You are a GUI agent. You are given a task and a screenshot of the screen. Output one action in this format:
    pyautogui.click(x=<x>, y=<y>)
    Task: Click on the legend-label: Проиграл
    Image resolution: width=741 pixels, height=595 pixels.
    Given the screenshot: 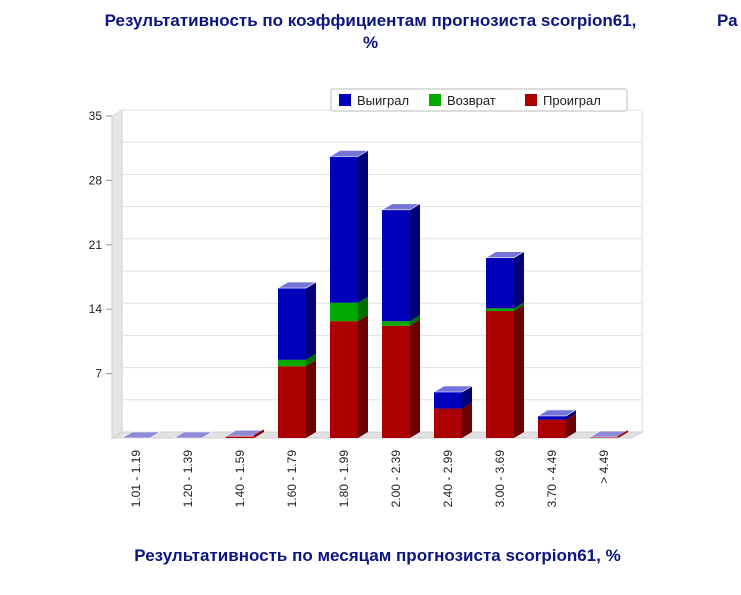 What is the action you would take?
    pyautogui.click(x=572, y=100)
    